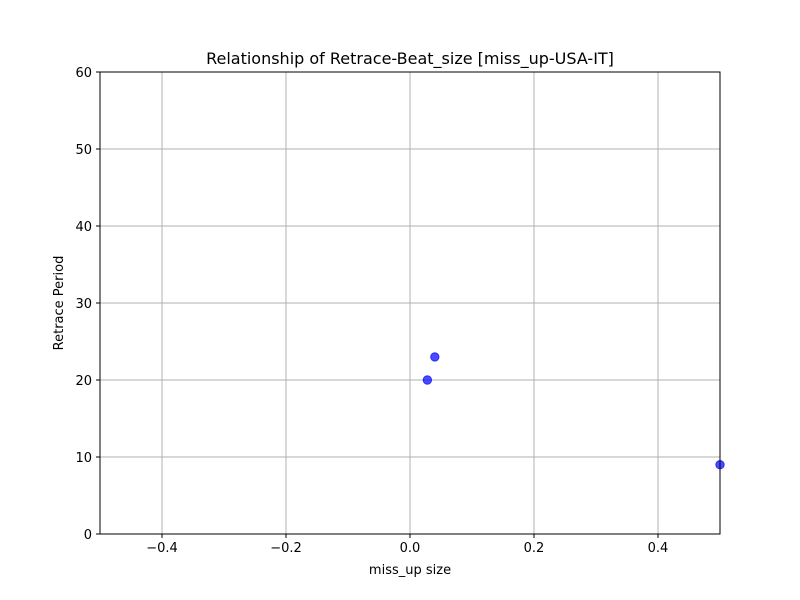  What do you see at coordinates (83, 304) in the screenshot?
I see `y-tick-label: 30` at bounding box center [83, 304].